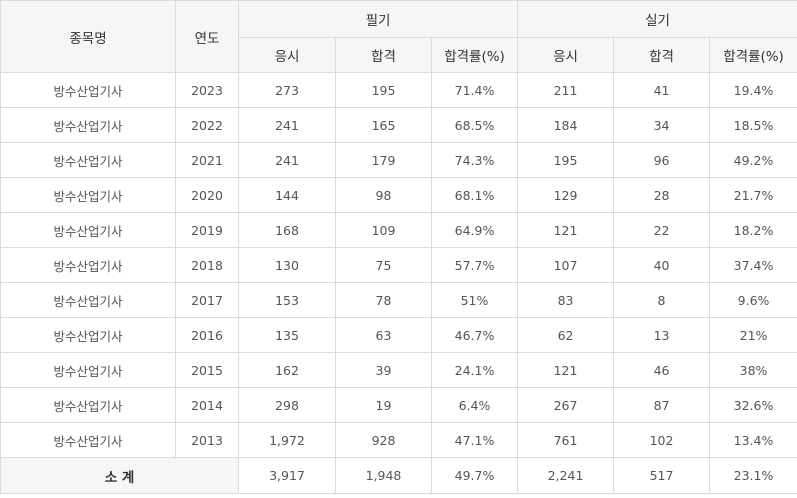 This screenshot has width=797, height=498. Describe the element at coordinates (383, 265) in the screenshot. I see `cell-written-passed: 75` at that location.